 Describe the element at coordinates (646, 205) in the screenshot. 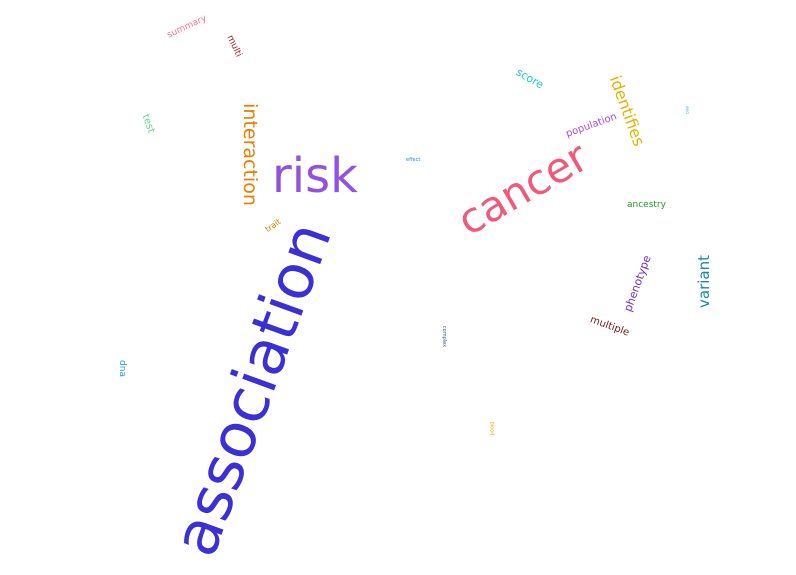

I see `word-ancestry: ancestry` at that location.